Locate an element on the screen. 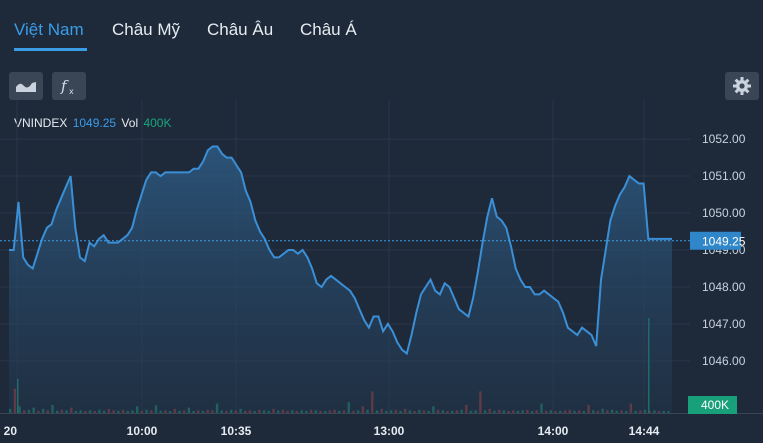 The height and width of the screenshot is (443, 763). tab-chau-au: Châu Âu is located at coordinates (240, 29).